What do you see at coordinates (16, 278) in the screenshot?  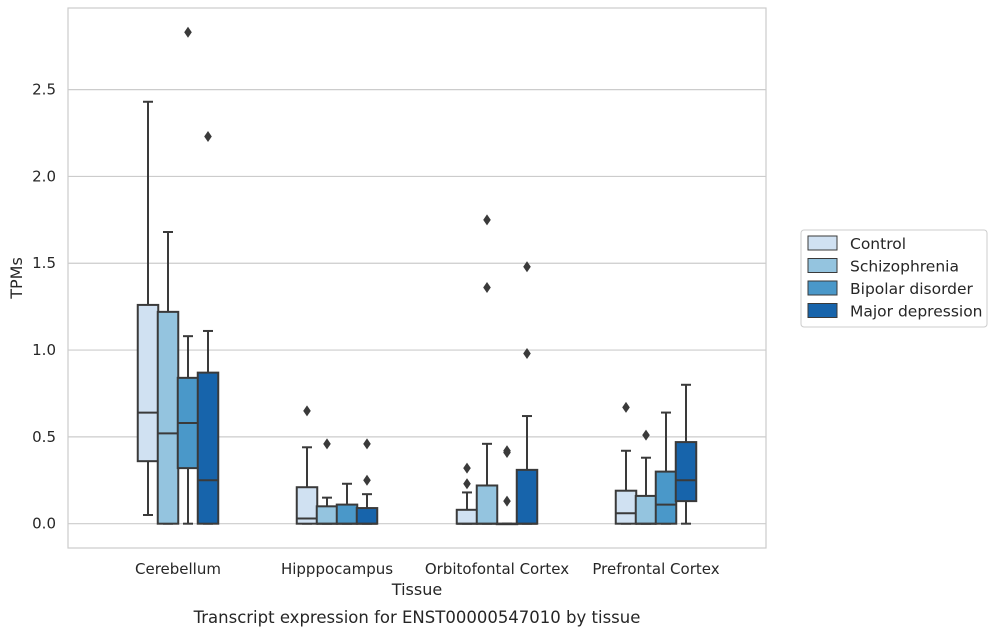 I see `y-axis-title: TPMs` at bounding box center [16, 278].